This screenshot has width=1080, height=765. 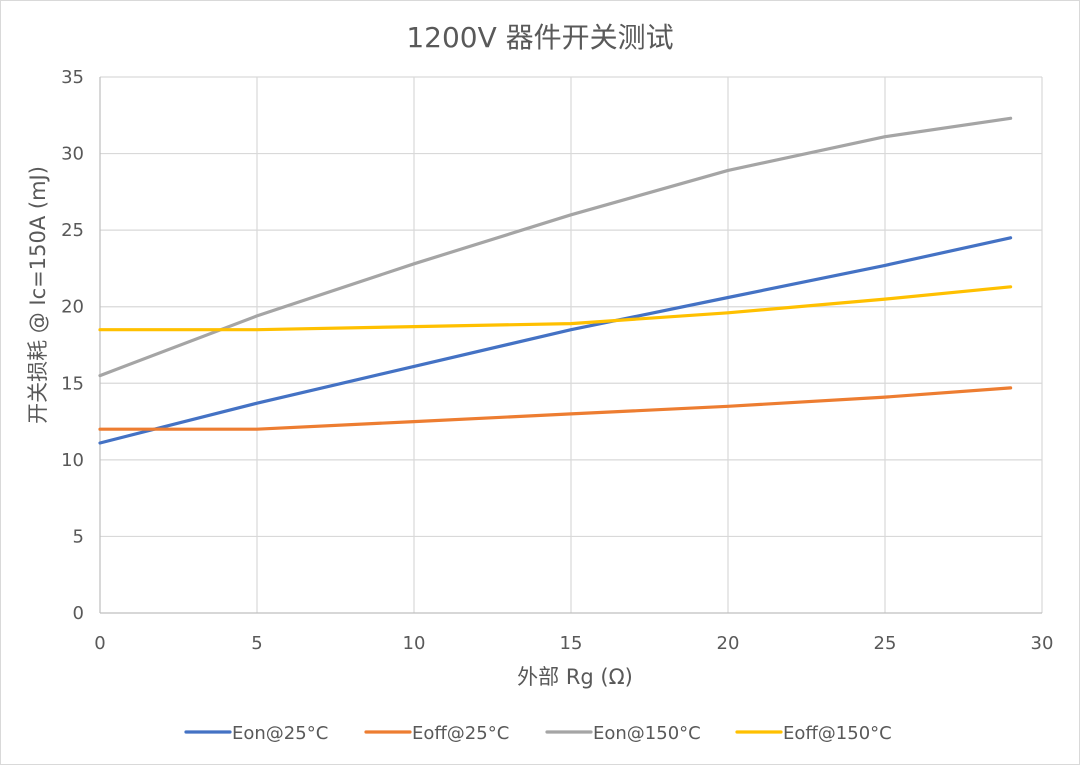 What do you see at coordinates (72, 230) in the screenshot?
I see `y-tick-label: 25` at bounding box center [72, 230].